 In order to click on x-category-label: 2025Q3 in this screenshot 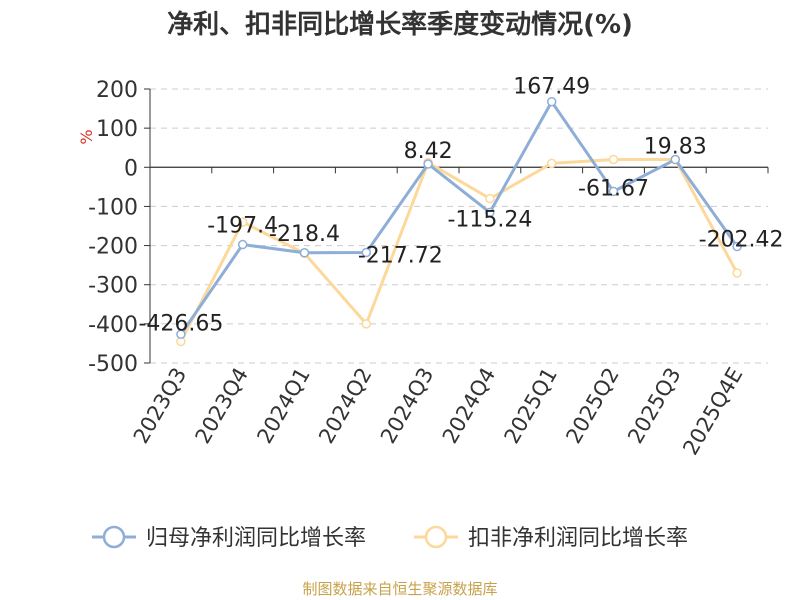, I will do `click(654, 406)`.